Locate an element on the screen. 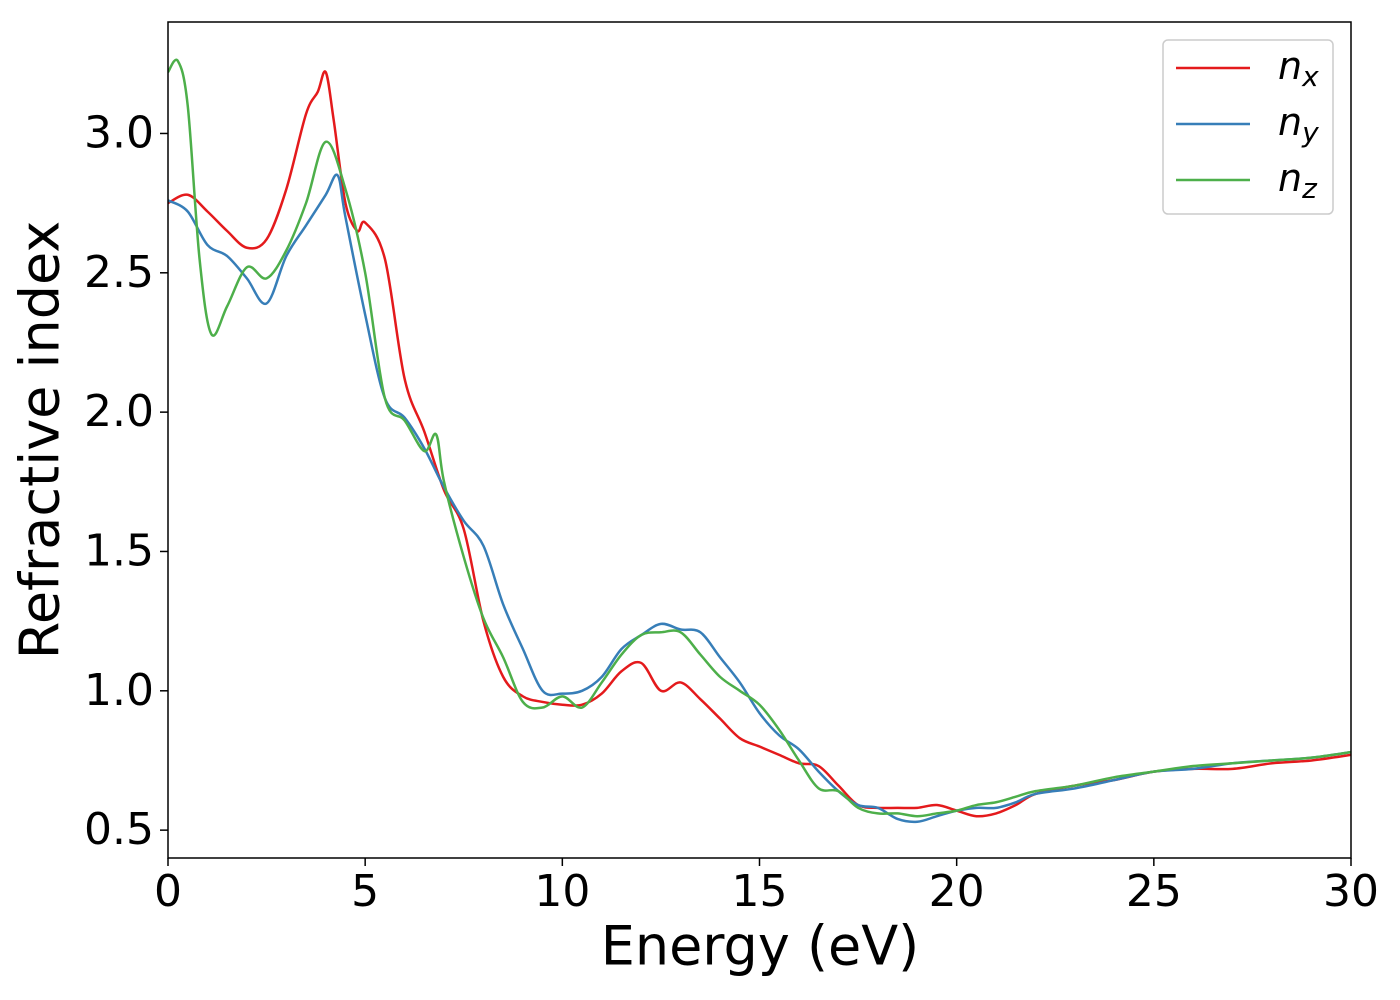 The image size is (1400, 1000). legend-label: nx is located at coordinates (1298, 69).